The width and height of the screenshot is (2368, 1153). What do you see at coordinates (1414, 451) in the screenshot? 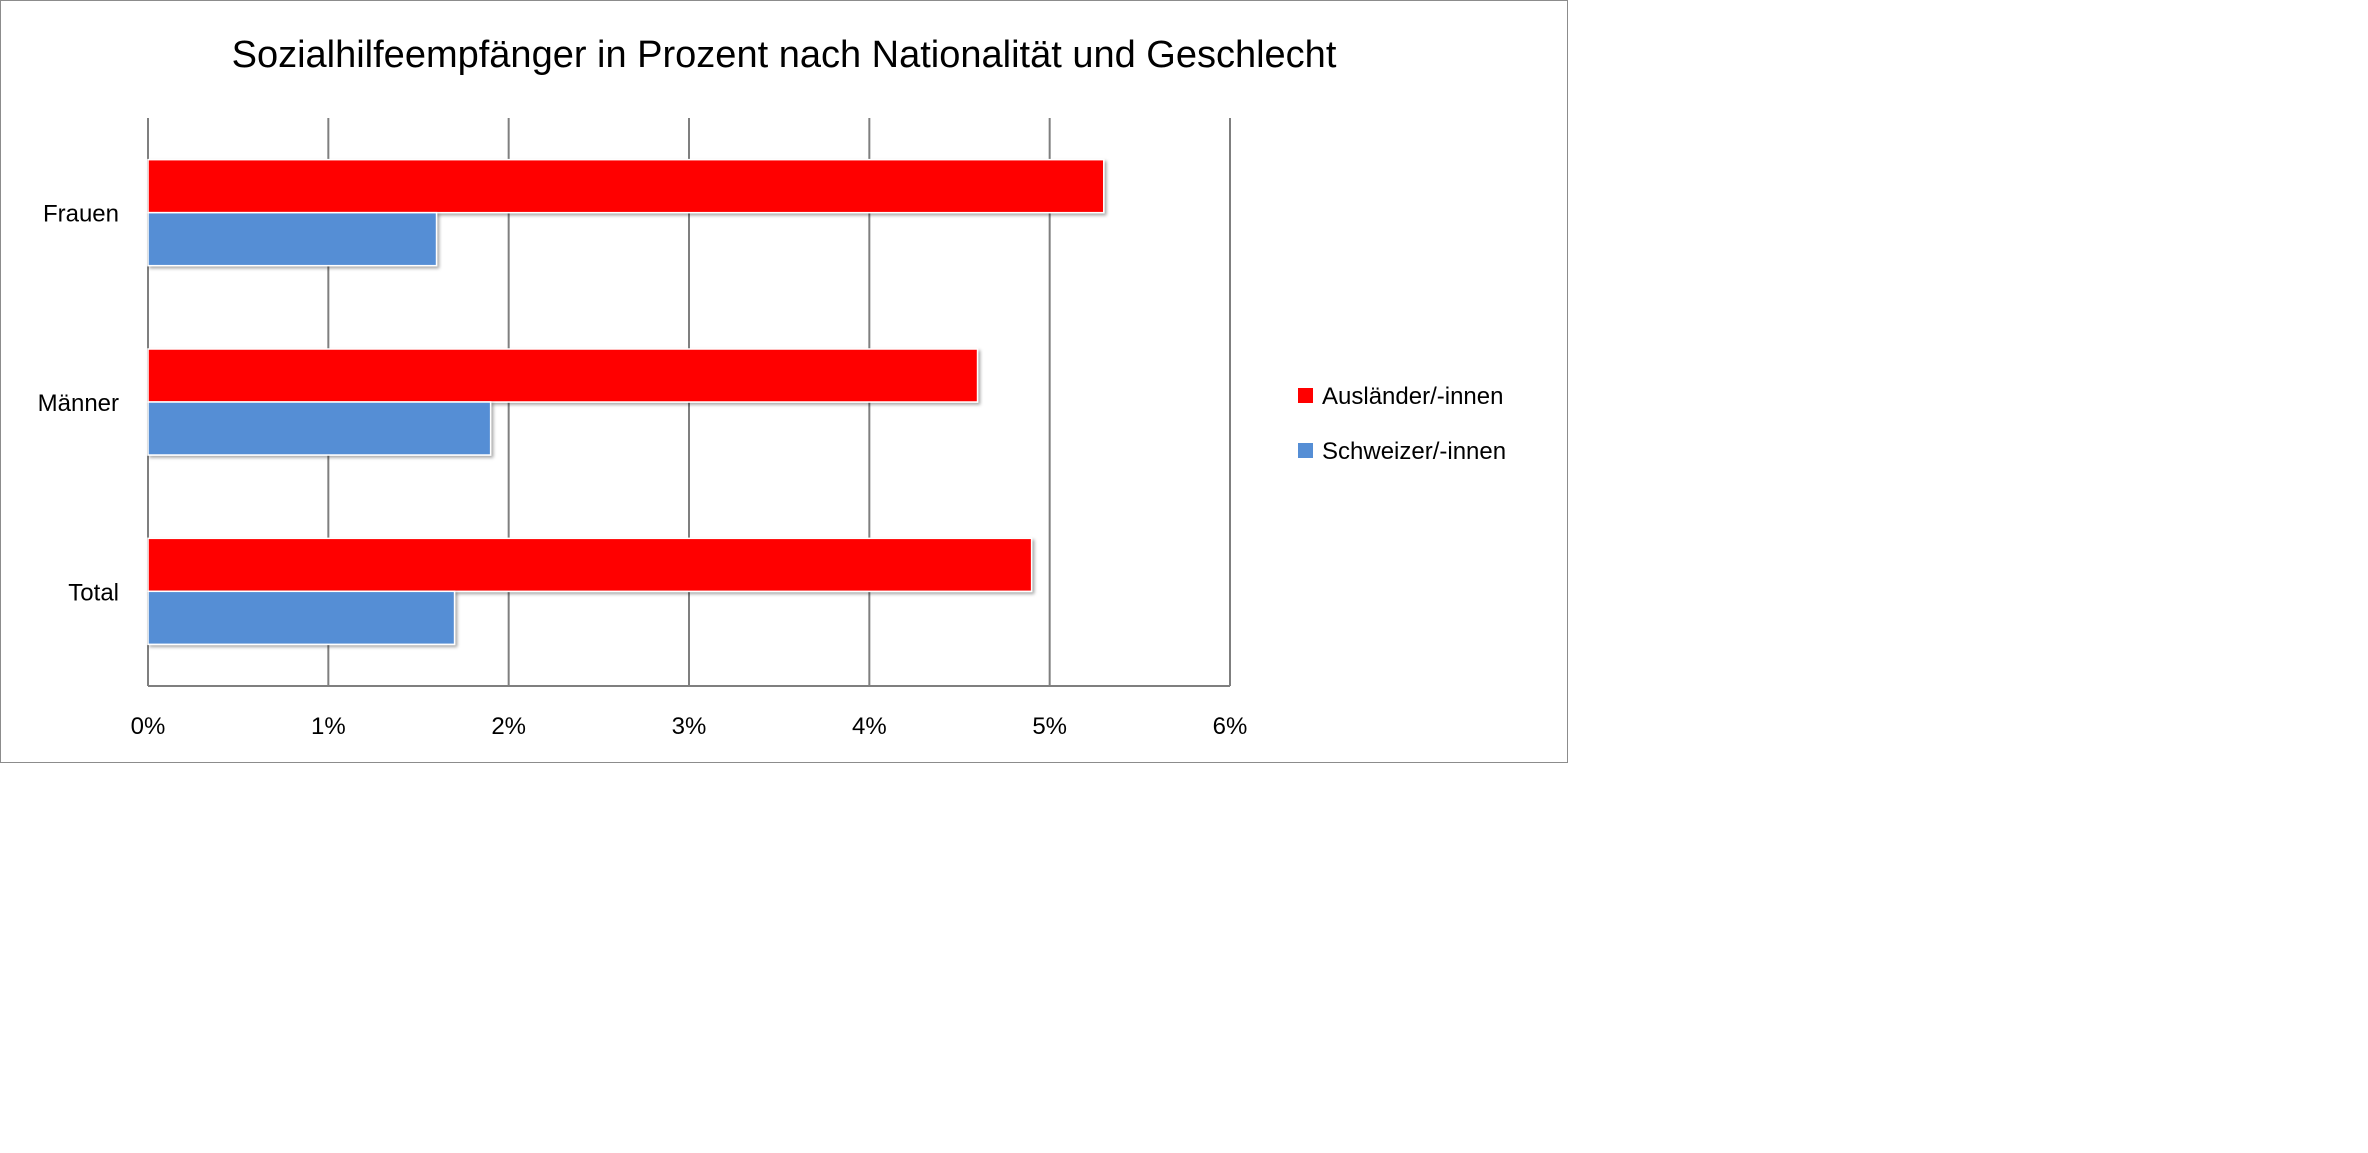
I see `legend-label: Schweizer/-innen` at bounding box center [1414, 451].